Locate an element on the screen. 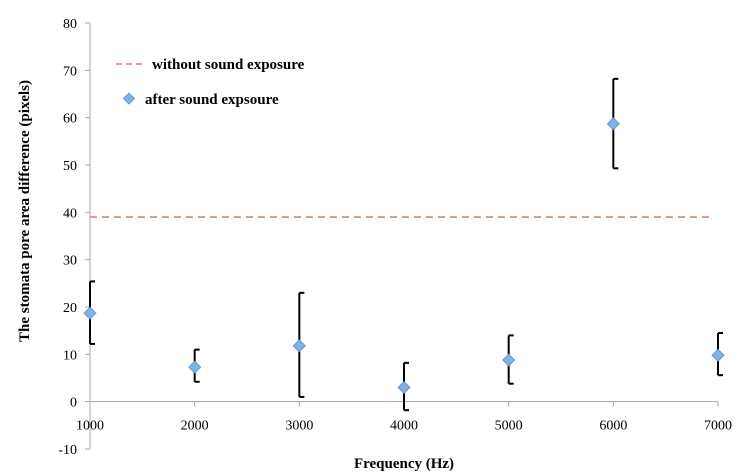  x-tick-label-7000: 7000 is located at coordinates (718, 426).